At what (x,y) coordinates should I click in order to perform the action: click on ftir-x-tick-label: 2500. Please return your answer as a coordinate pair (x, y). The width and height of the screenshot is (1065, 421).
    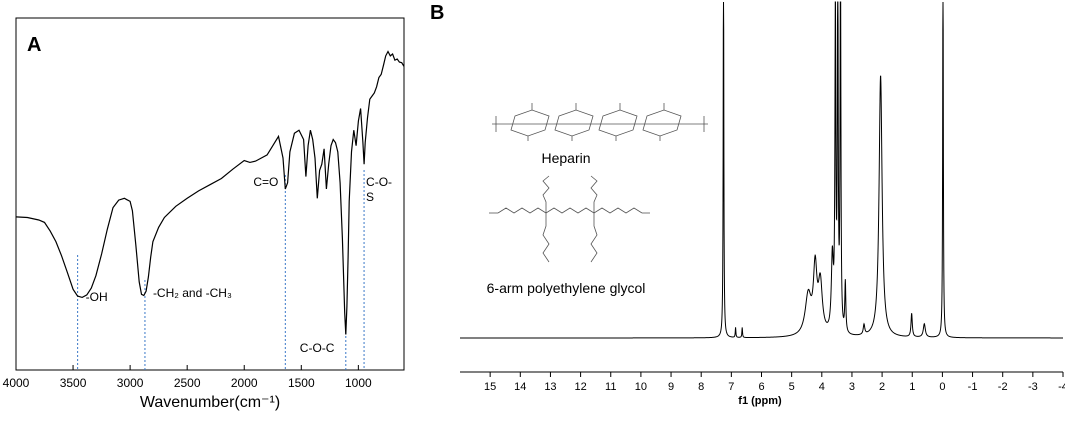
    Looking at the image, I should click on (187, 383).